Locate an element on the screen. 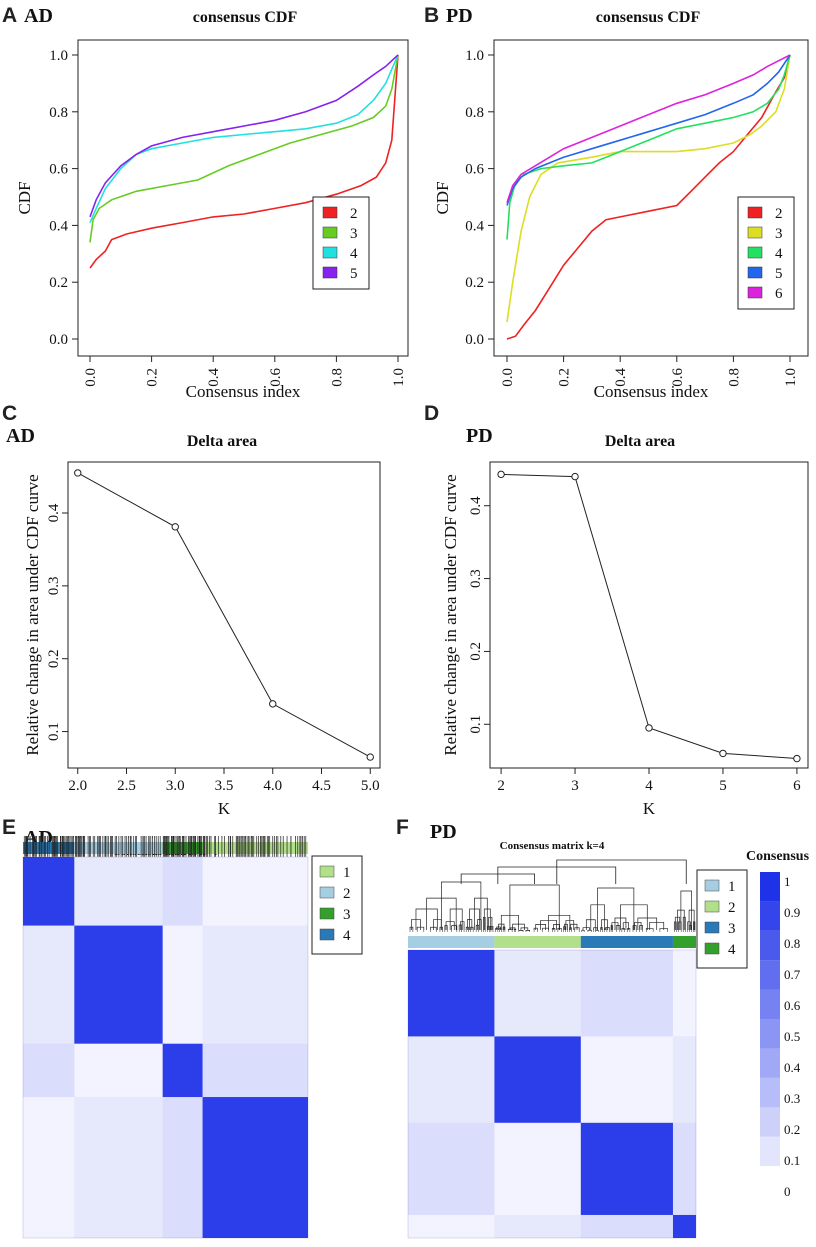  panel-letter: B is located at coordinates (431, 15).